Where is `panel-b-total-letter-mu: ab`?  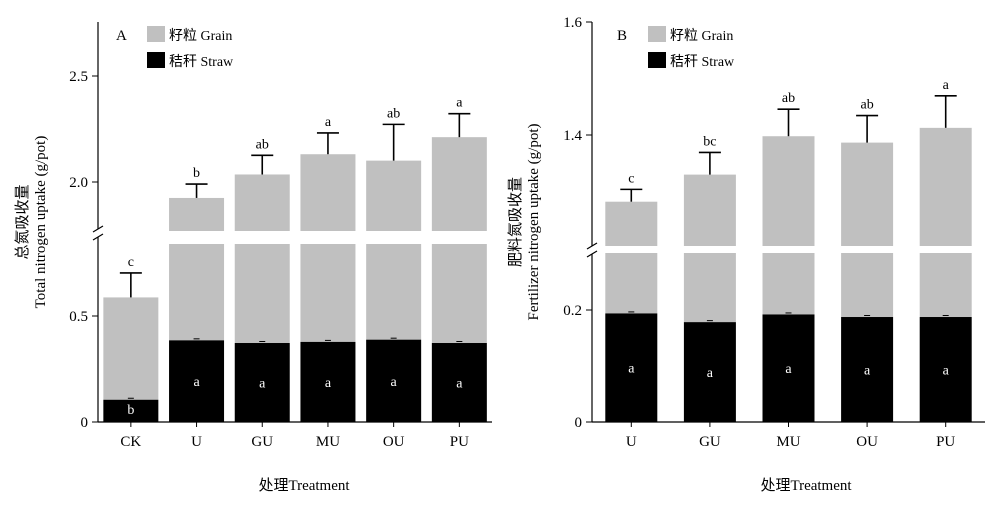 panel-b-total-letter-mu: ab is located at coordinates (788, 98).